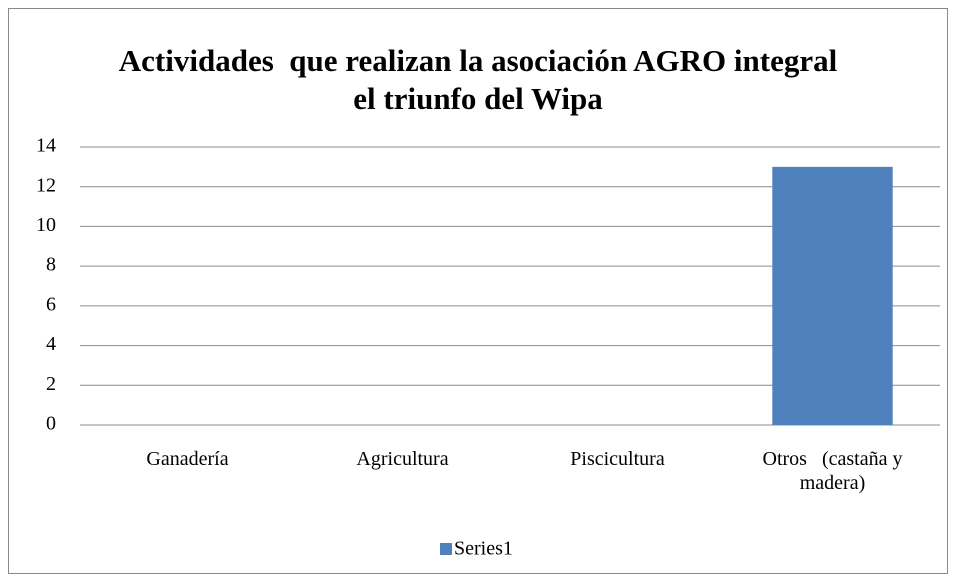 The image size is (956, 582). I want to click on x-tick-label: Agricultura, so click(402, 459).